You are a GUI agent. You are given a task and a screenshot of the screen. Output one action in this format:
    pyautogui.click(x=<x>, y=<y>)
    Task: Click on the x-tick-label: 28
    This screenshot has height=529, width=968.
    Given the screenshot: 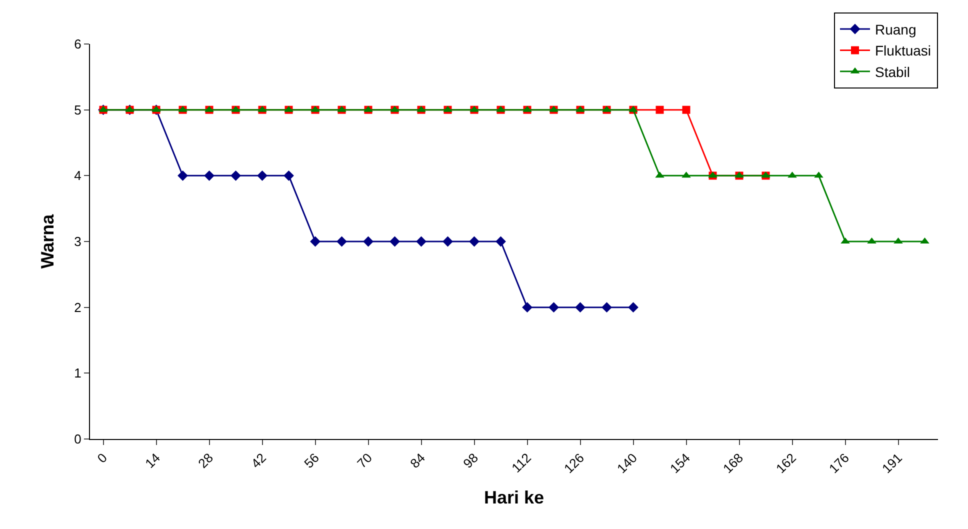 What is the action you would take?
    pyautogui.click(x=205, y=461)
    